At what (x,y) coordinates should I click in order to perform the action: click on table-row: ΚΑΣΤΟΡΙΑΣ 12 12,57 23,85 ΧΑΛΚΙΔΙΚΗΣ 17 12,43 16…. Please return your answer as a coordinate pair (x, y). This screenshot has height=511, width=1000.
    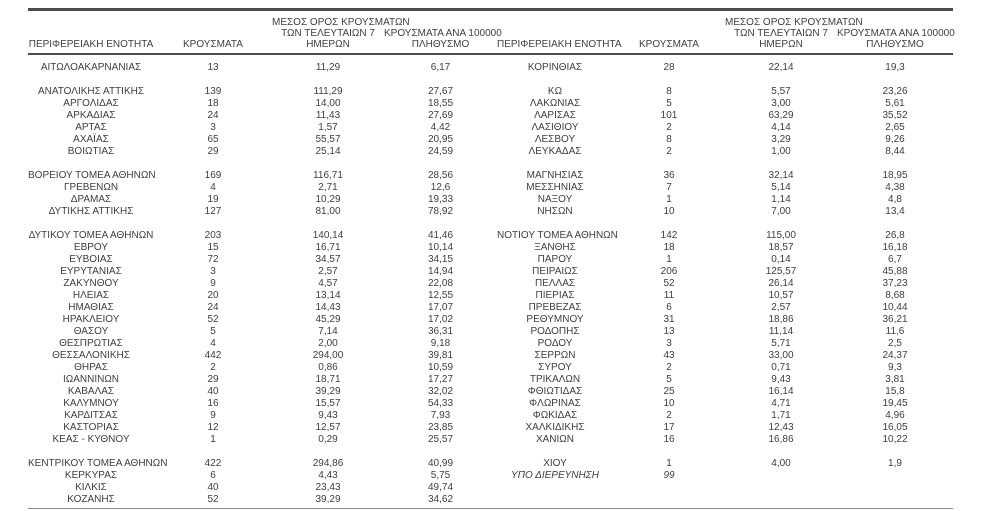
    Looking at the image, I should click on (490, 428).